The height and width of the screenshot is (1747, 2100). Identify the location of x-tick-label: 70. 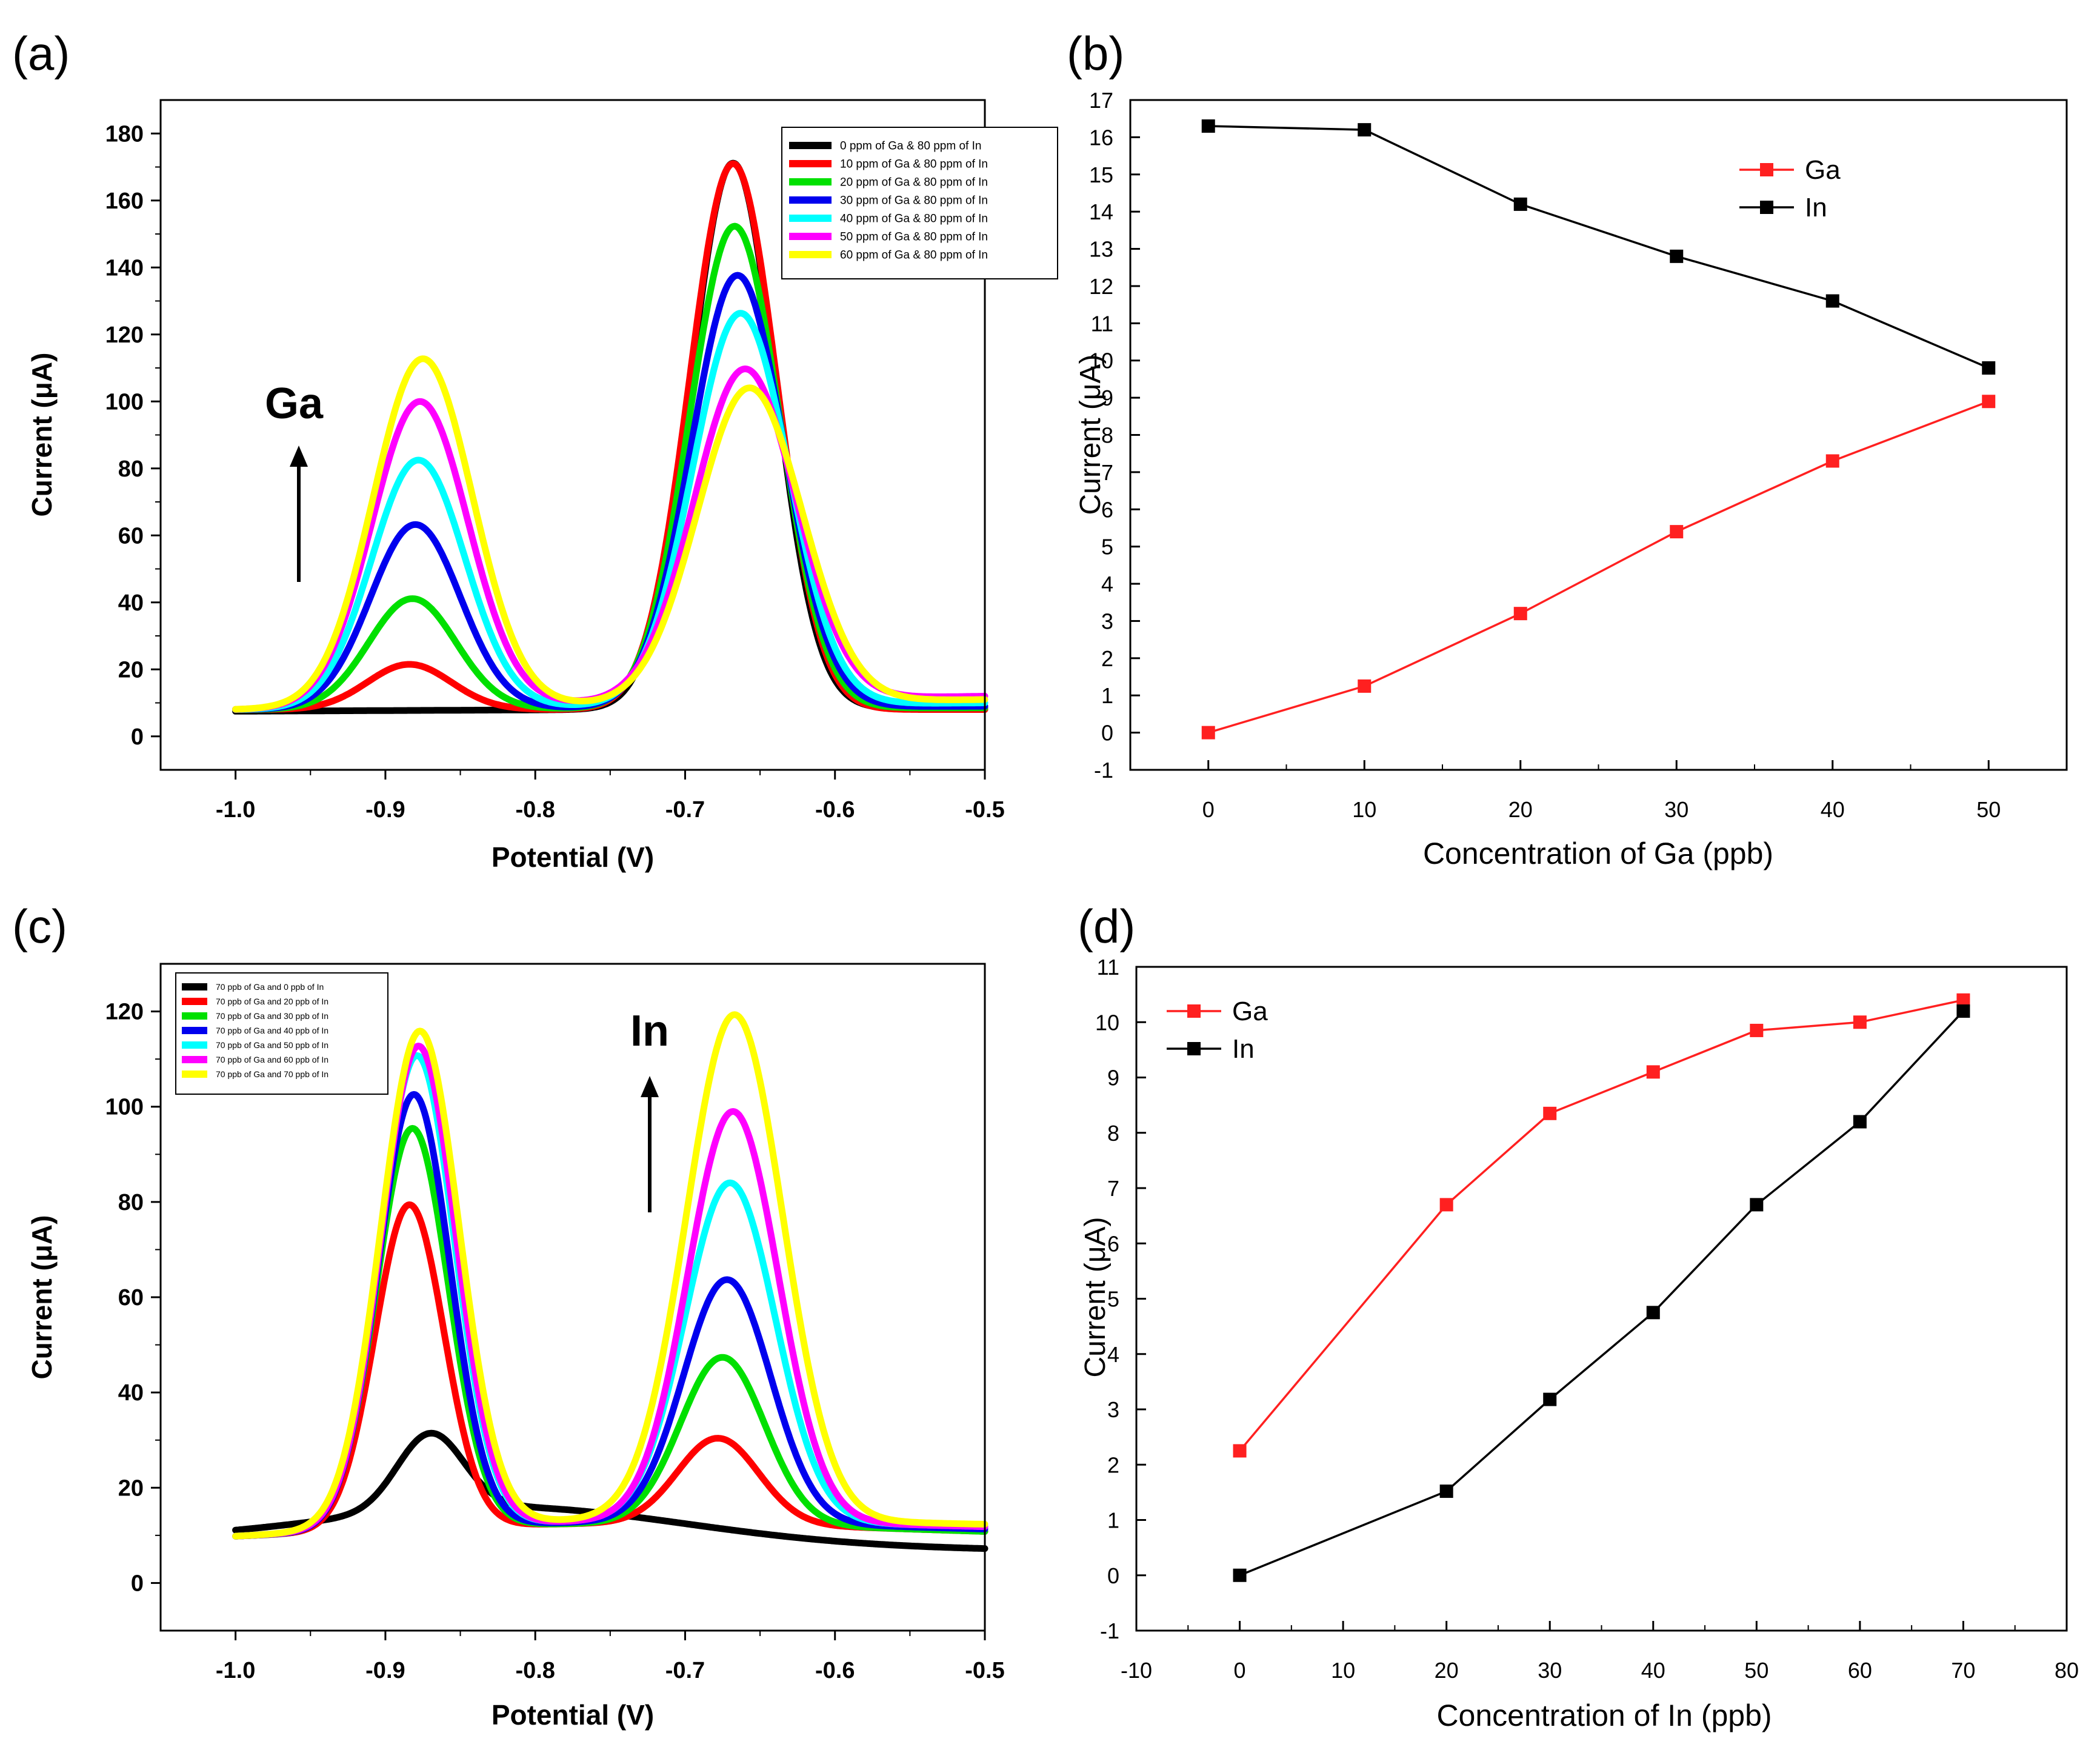
(1963, 1670).